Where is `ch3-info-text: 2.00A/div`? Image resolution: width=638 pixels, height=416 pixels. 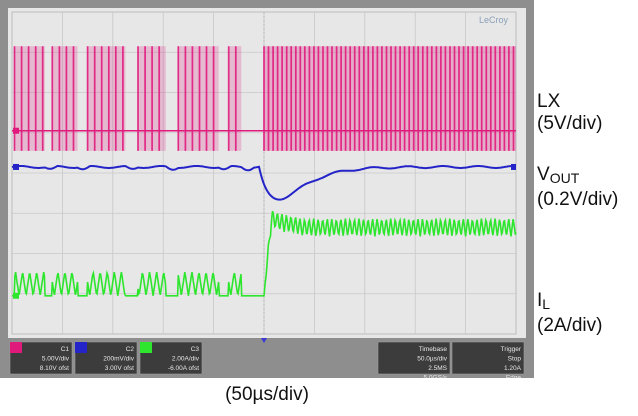 ch3-info-text: 2.00A/div is located at coordinates (186, 359).